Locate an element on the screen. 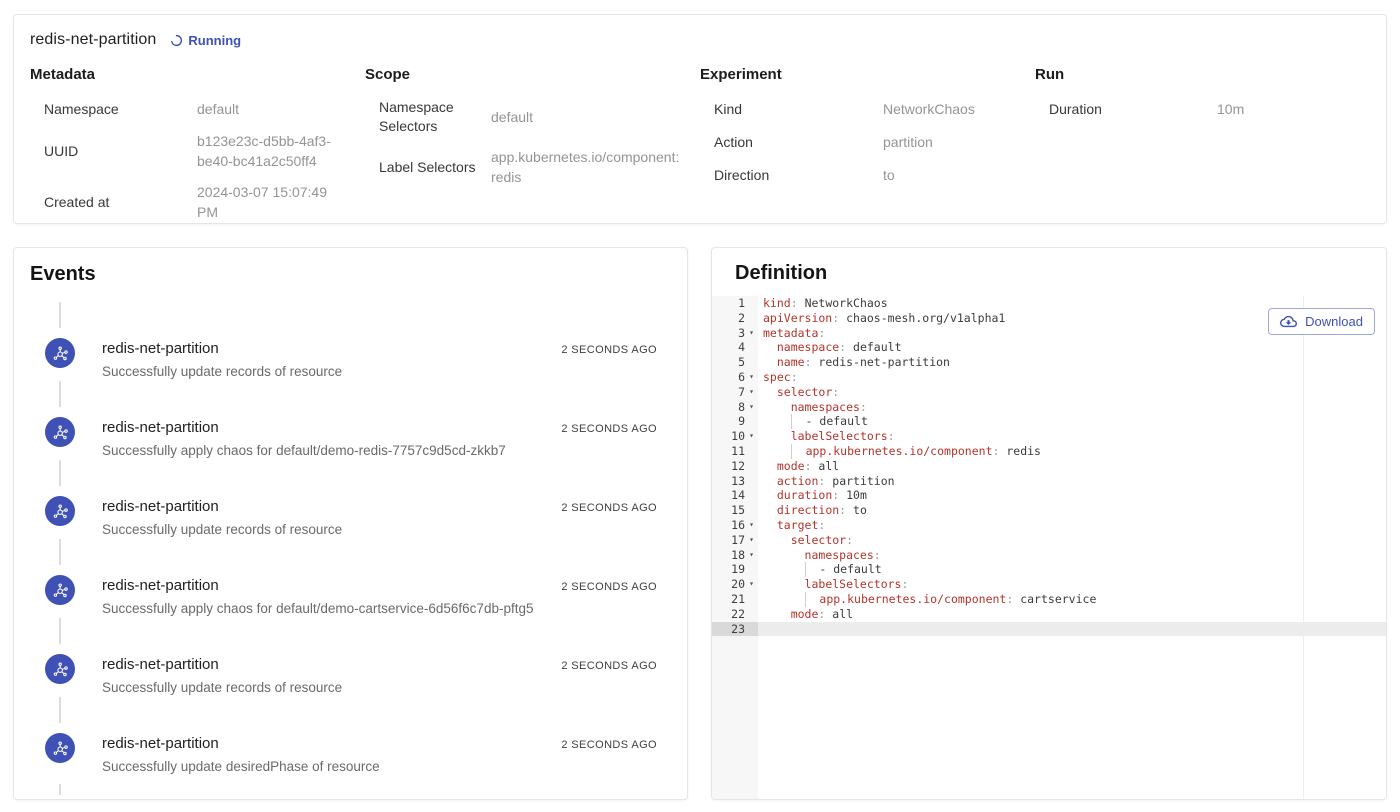 The height and width of the screenshot is (812, 1400). code-text: selector: is located at coordinates (808, 391).